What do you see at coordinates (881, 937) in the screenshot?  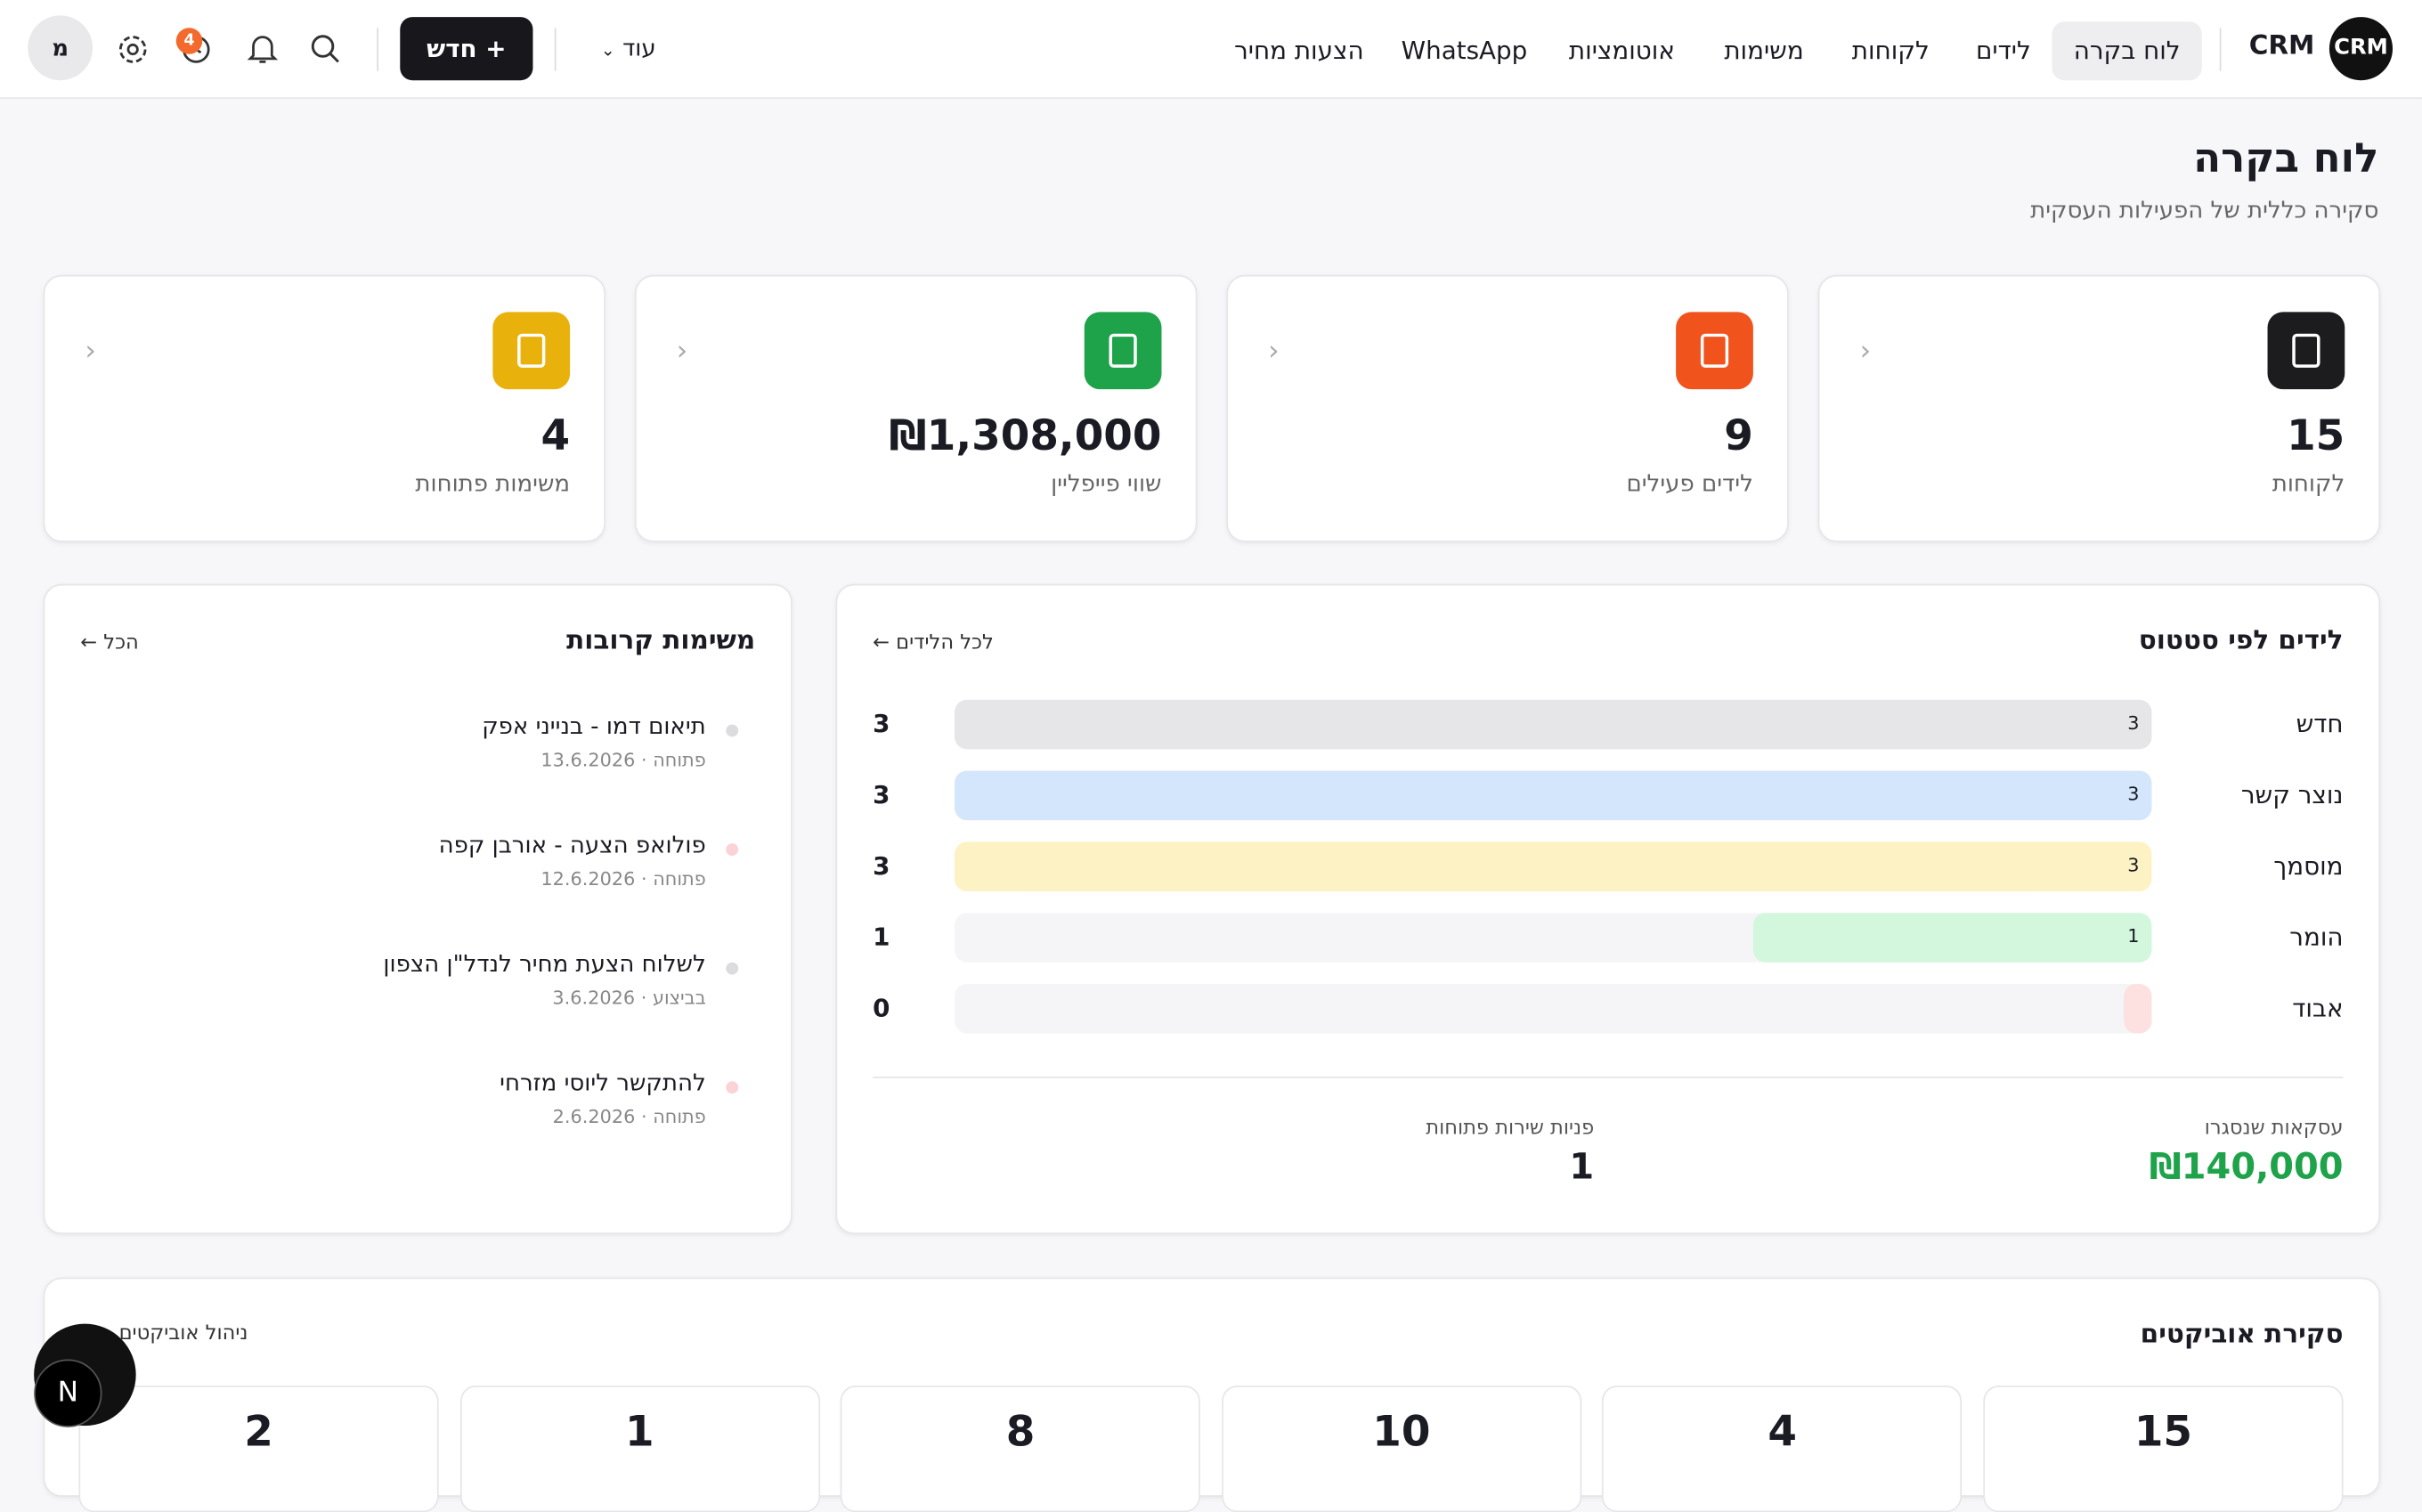 I see `status-count: 1` at bounding box center [881, 937].